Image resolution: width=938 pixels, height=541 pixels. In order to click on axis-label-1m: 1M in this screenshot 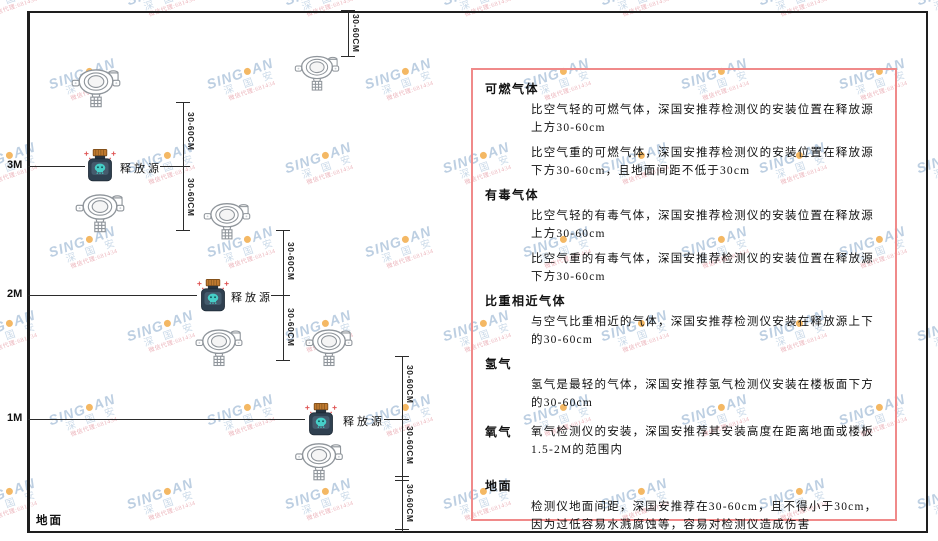, I will do `click(15, 418)`.